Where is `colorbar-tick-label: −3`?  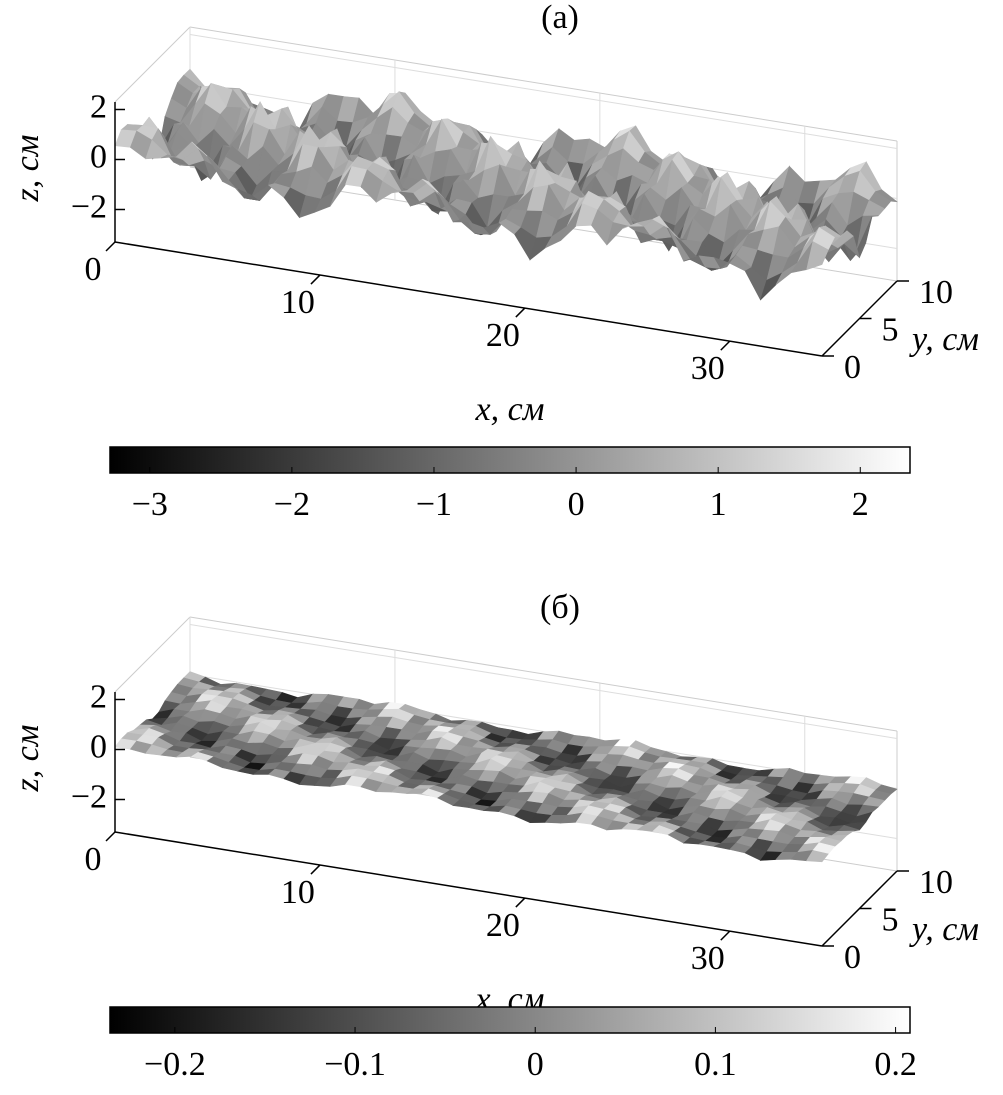
colorbar-tick-label: −3 is located at coordinates (150, 504).